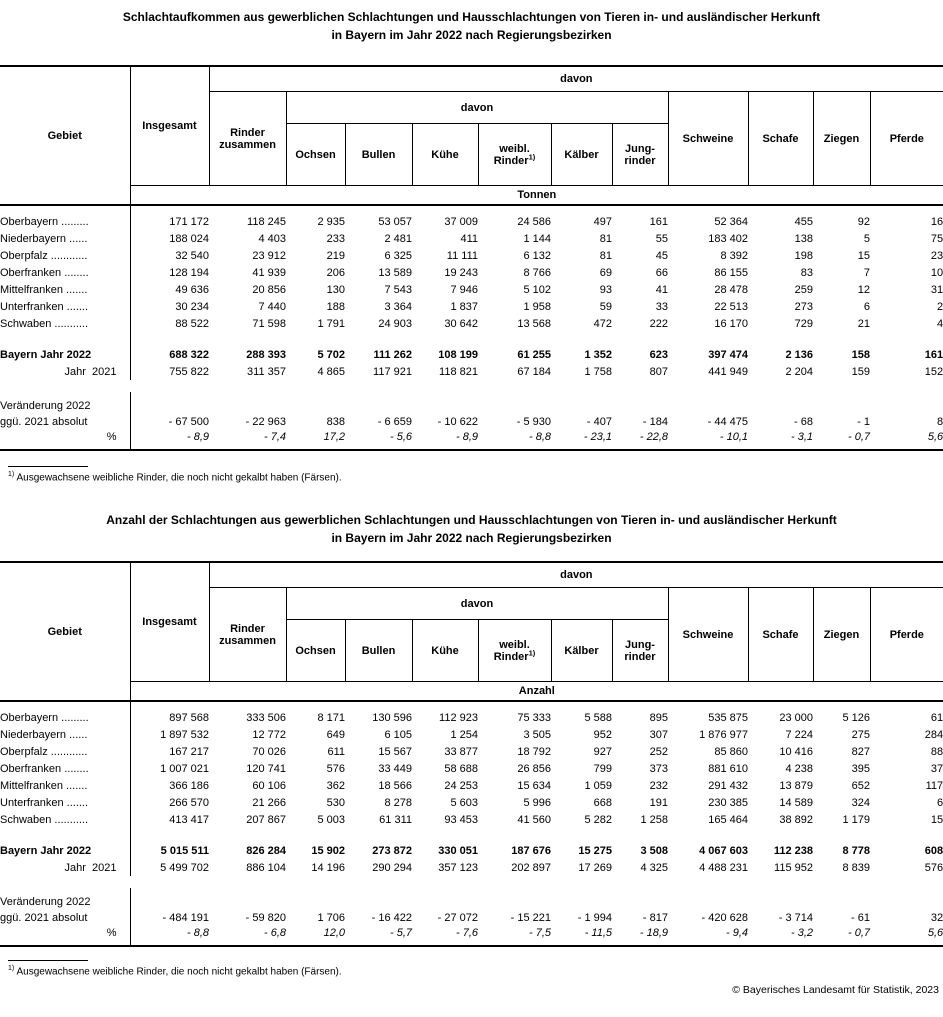  I want to click on value-cell: 7 946, so click(464, 289).